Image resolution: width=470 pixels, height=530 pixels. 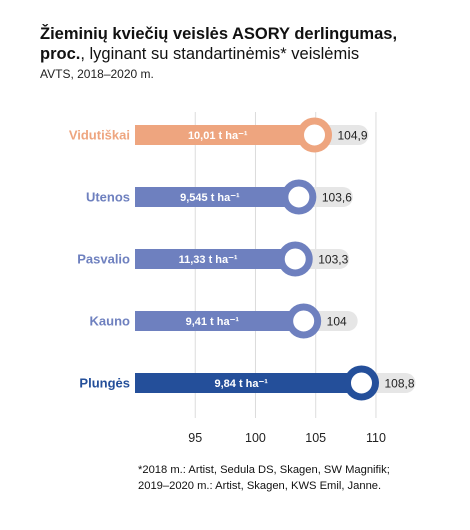 I want to click on value-label: 103,6, so click(x=337, y=198).